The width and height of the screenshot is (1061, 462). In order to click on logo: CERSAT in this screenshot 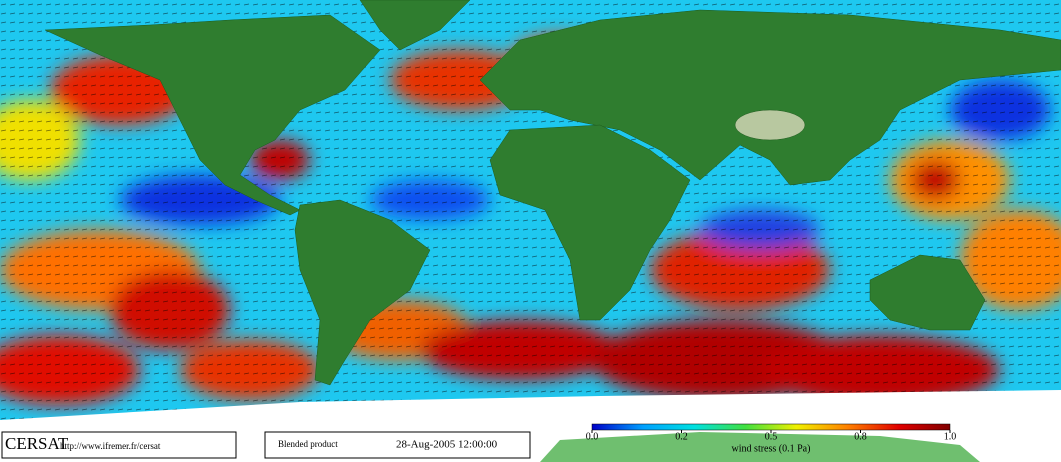, I will do `click(37, 443)`.